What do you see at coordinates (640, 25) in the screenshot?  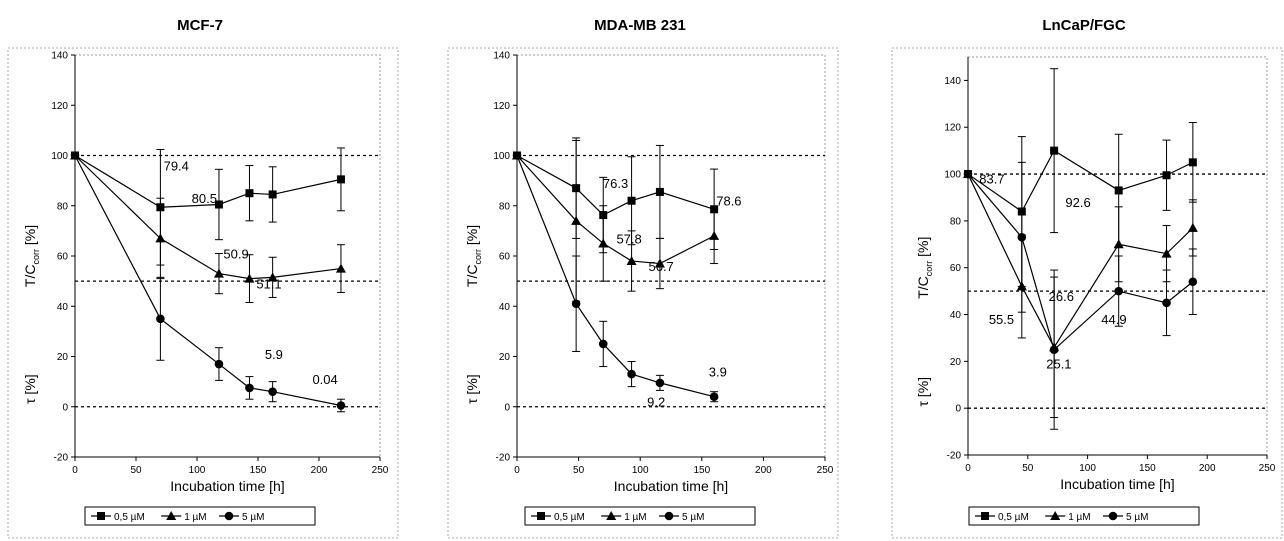 I see `chart-title: MDA-MB 231` at bounding box center [640, 25].